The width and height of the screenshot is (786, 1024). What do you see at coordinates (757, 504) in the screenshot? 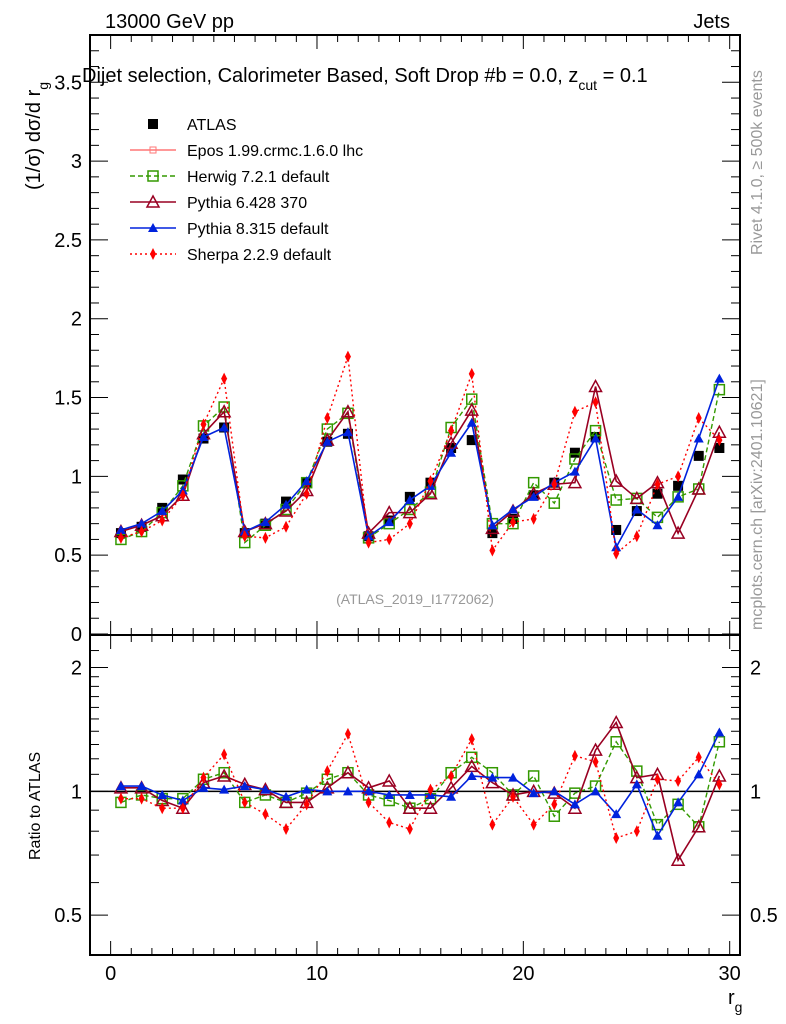
I see `mcplots-label: mcplots.cern.ch [arXiv:2401.10621]` at bounding box center [757, 504].